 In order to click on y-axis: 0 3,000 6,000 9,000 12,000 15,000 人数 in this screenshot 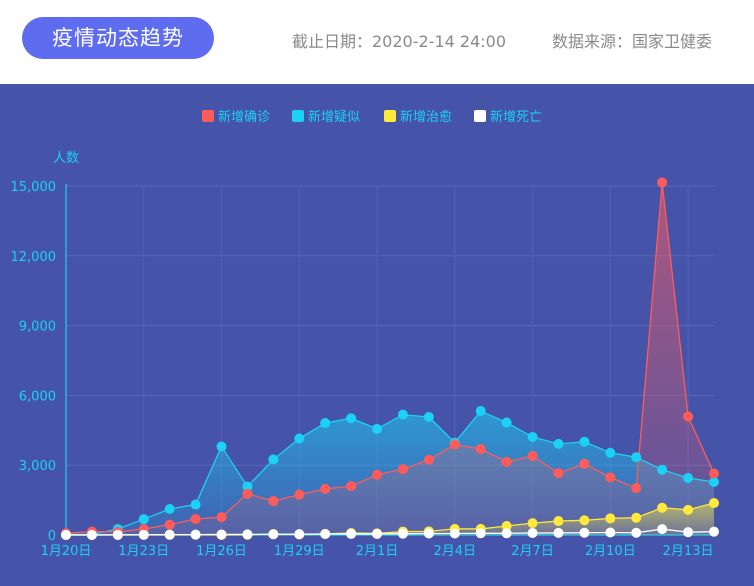, I will do `click(45, 347)`.